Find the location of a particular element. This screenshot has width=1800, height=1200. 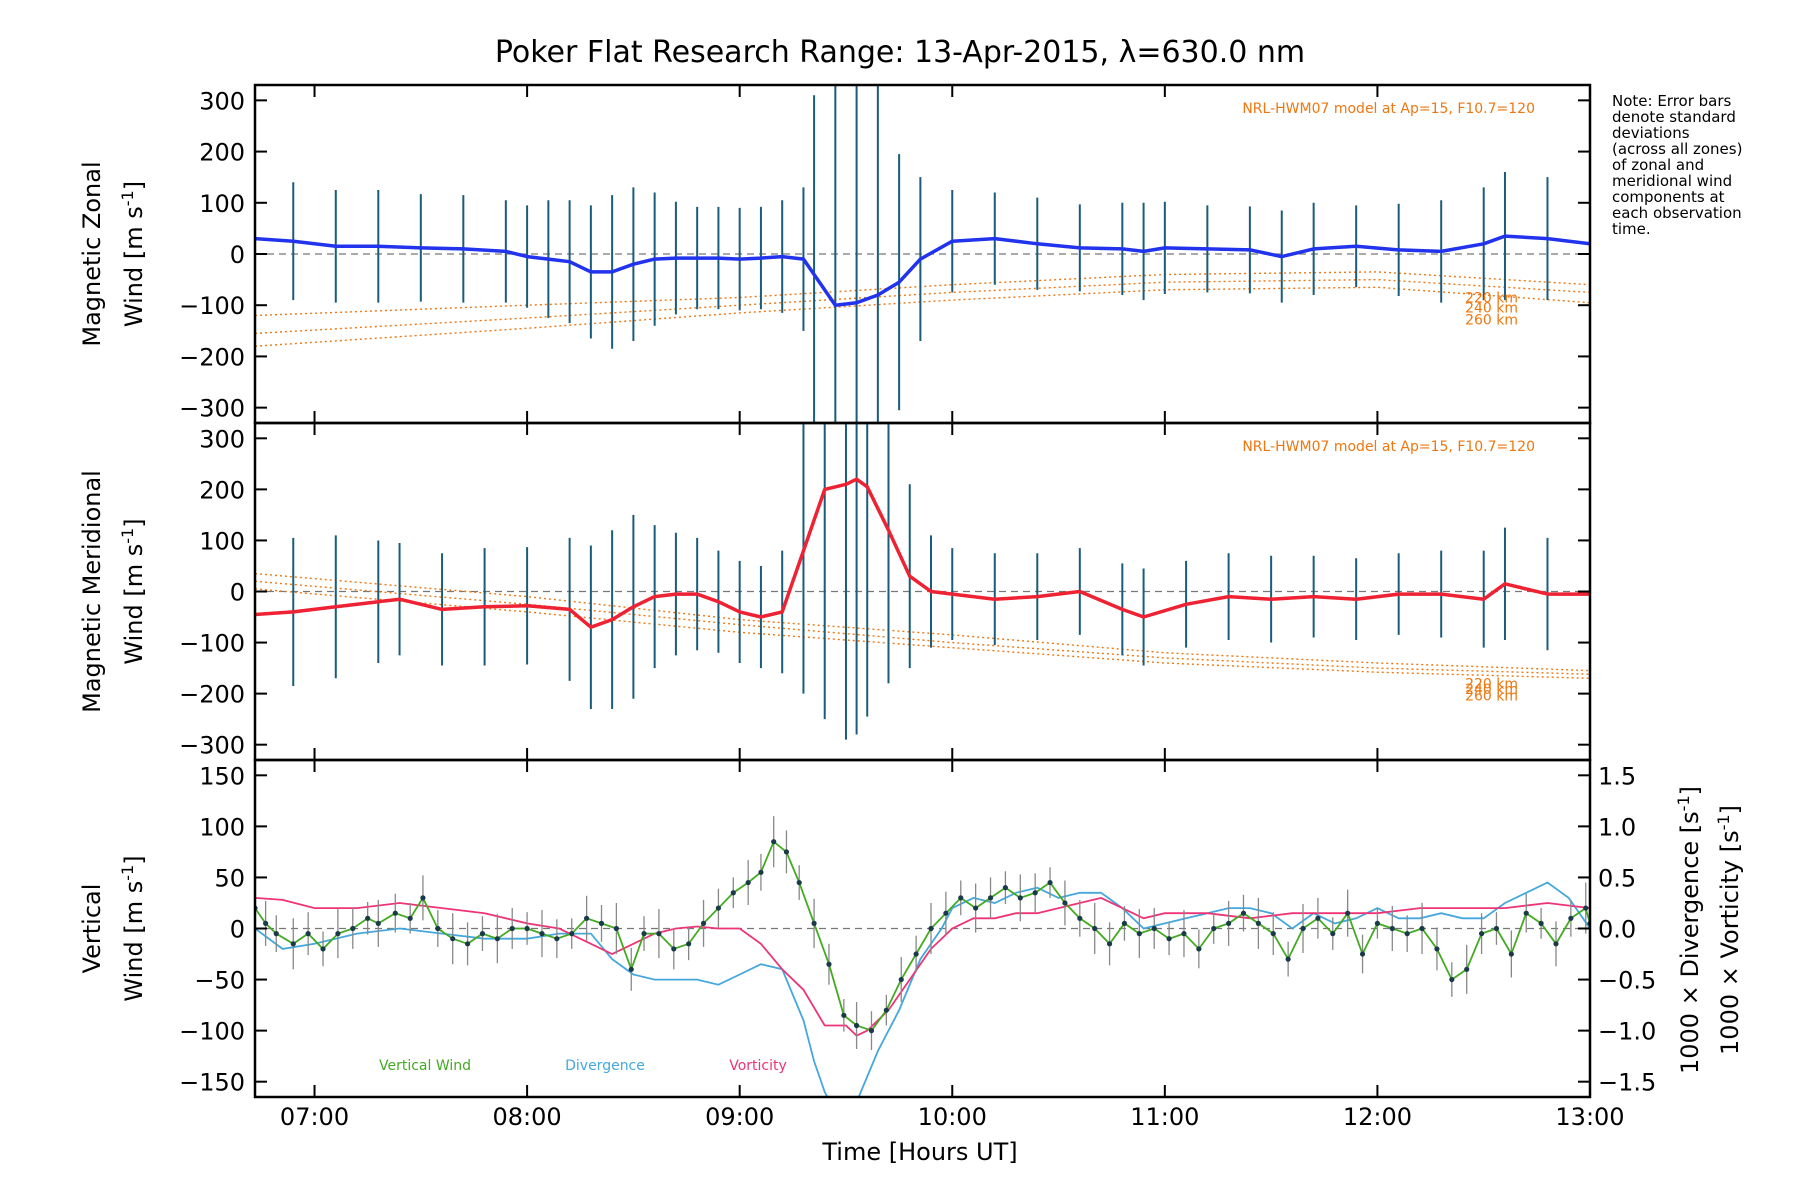

y2-tick-label: −0.5 is located at coordinates (1627, 981).